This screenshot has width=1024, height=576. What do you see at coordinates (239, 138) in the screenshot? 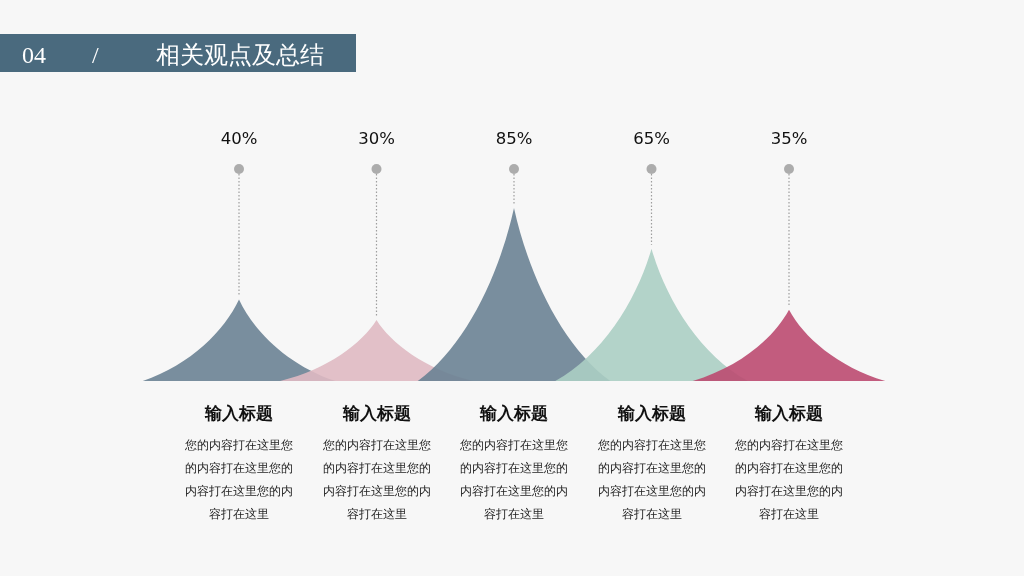
I see `data-label: 40%` at bounding box center [239, 138].